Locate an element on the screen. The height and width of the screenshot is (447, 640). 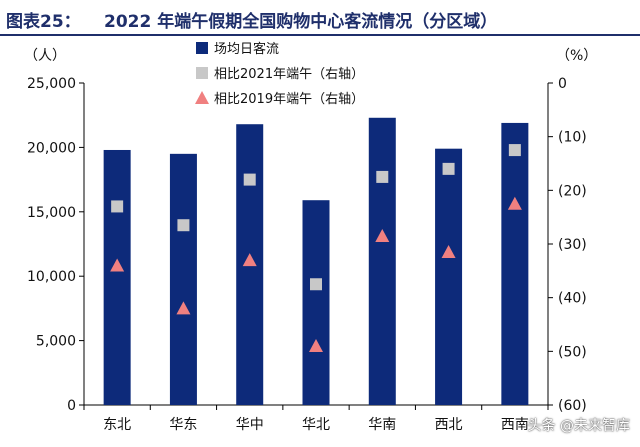
bar-华东 is located at coordinates (183, 279).